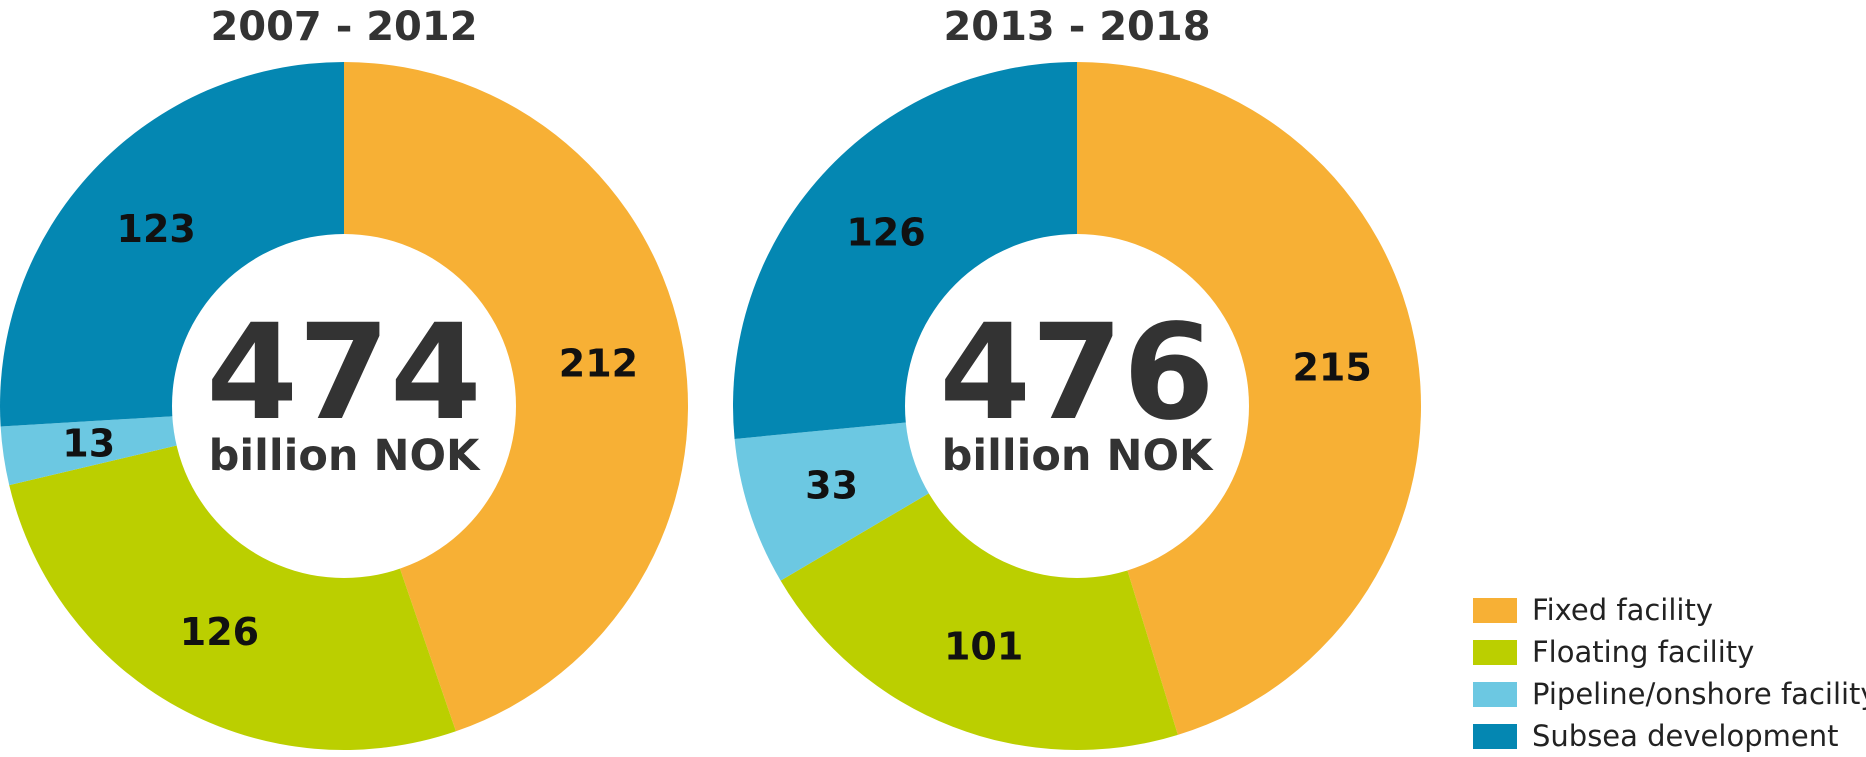 The image size is (1866, 757). I want to click on slice-label-floating-facility: 101, so click(983, 647).